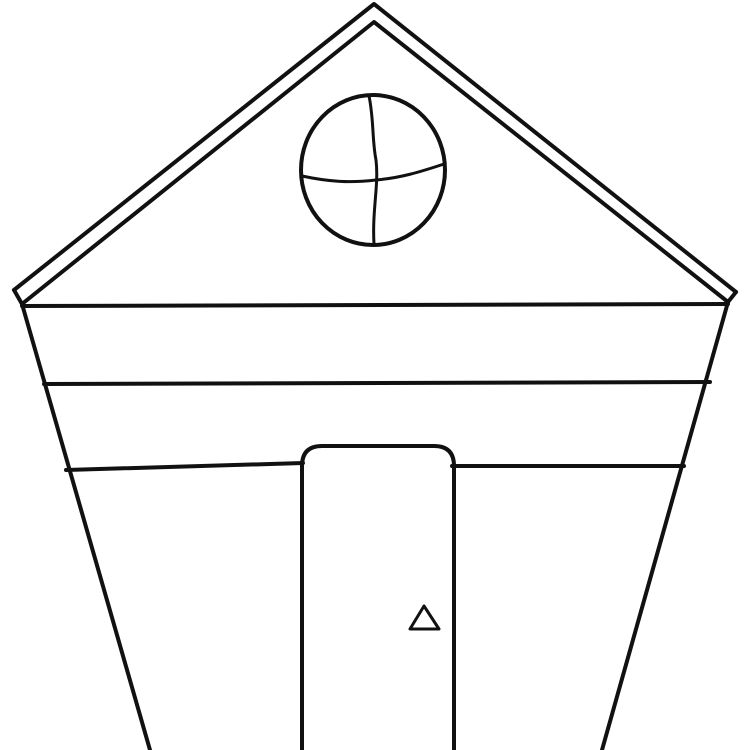 The height and width of the screenshot is (750, 750). I want to click on round-window-vertical-mullion, so click(373, 170).